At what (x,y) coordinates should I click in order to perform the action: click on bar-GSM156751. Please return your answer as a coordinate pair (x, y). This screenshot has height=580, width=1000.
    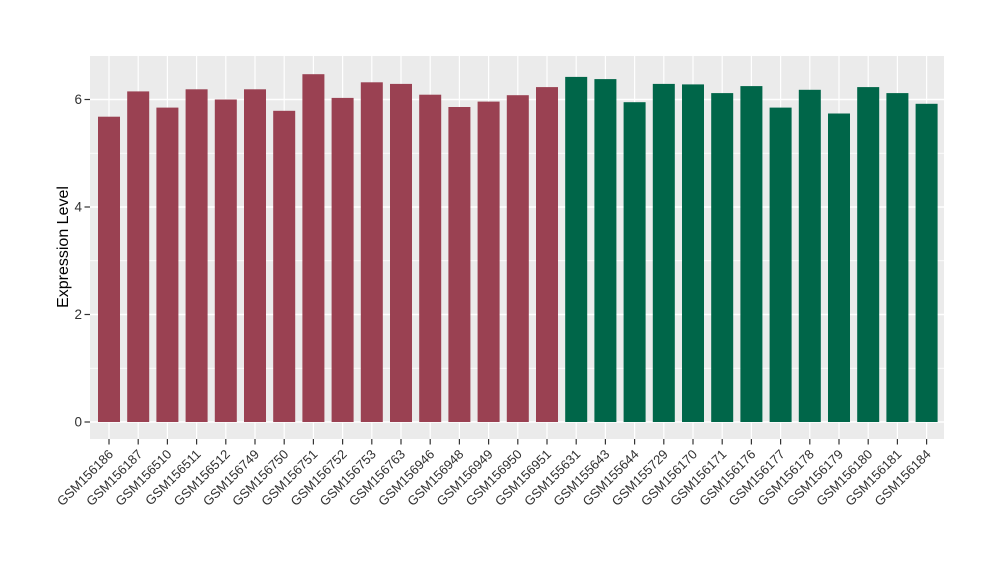
    Looking at the image, I should click on (313, 248).